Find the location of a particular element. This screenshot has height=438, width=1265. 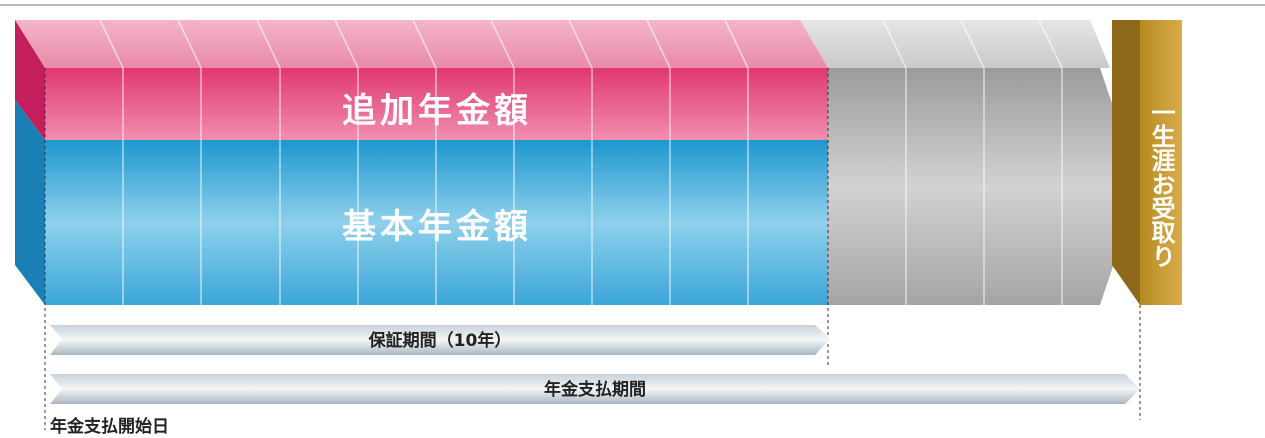

guarantee-period: 保証期間（10年） is located at coordinates (440, 340).